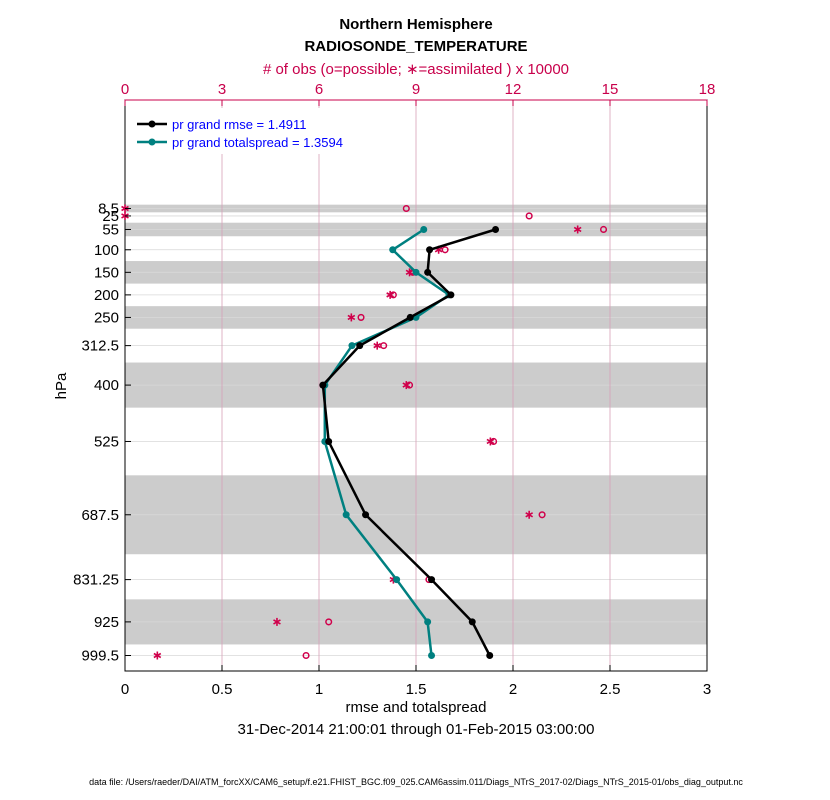 The image size is (830, 800). Describe the element at coordinates (387, 442) in the screenshot. I see `series-line-pr-grand-totalspread` at that location.